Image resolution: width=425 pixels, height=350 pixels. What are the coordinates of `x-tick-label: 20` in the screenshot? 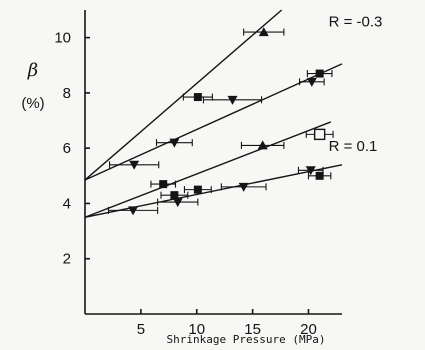 It's located at (308, 329).